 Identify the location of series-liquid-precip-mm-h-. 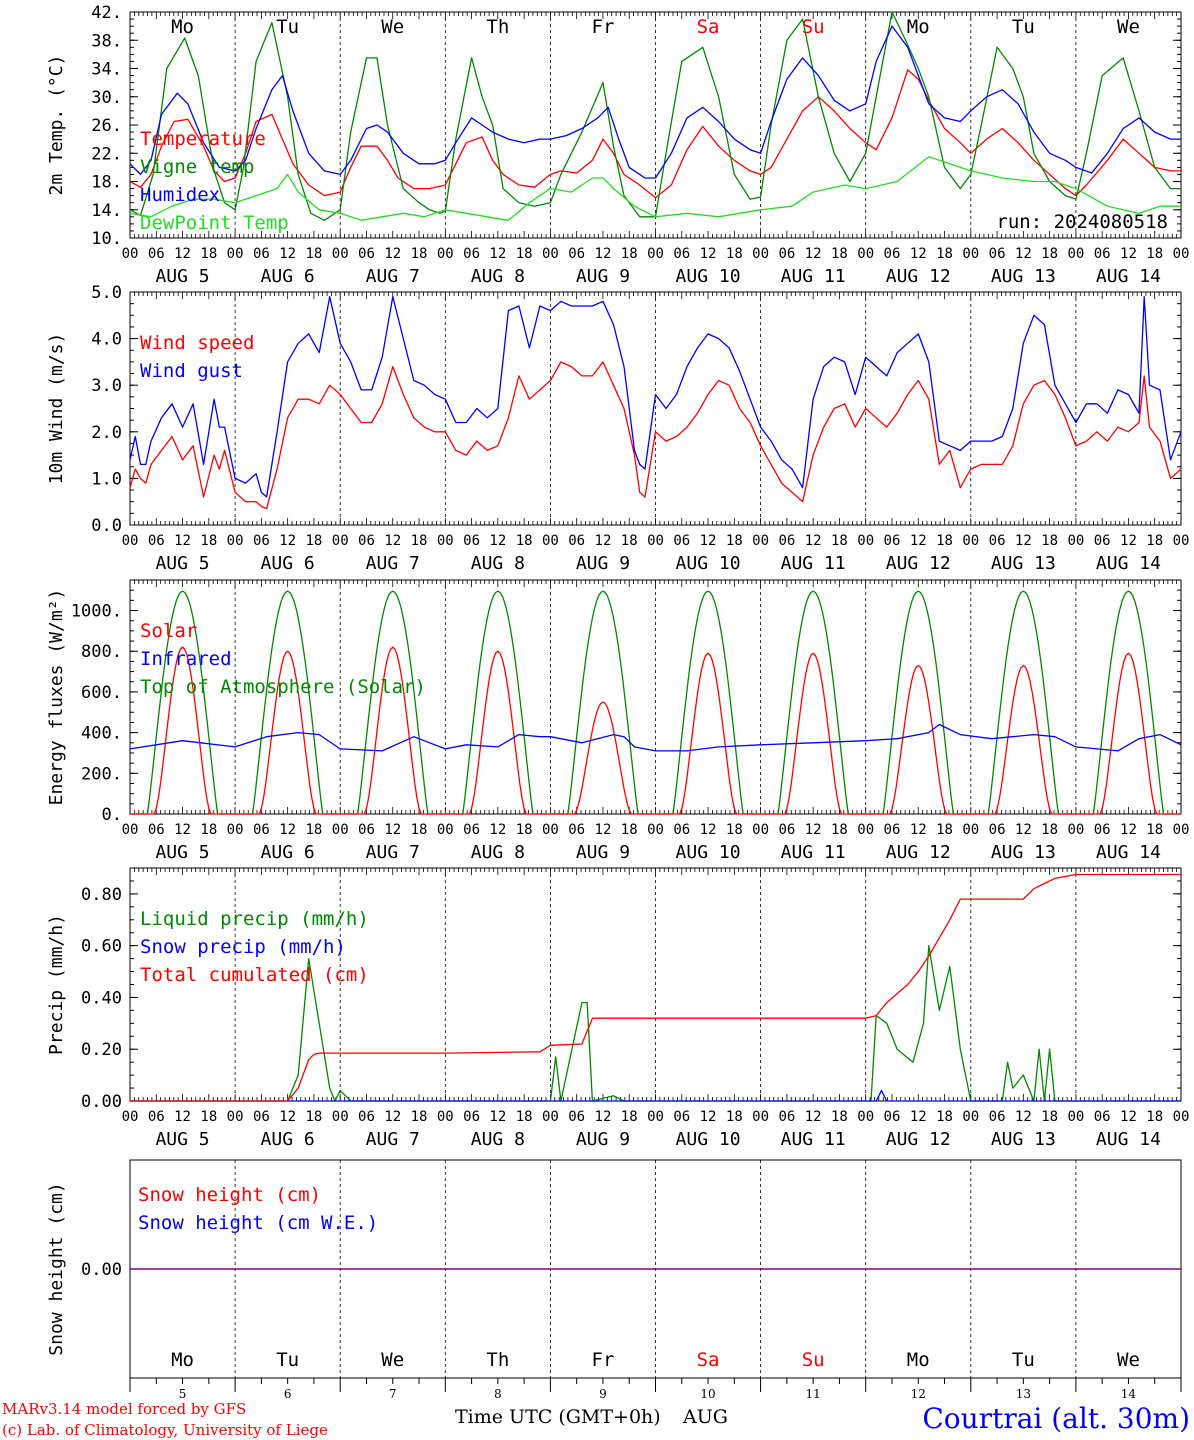
(655, 1023).